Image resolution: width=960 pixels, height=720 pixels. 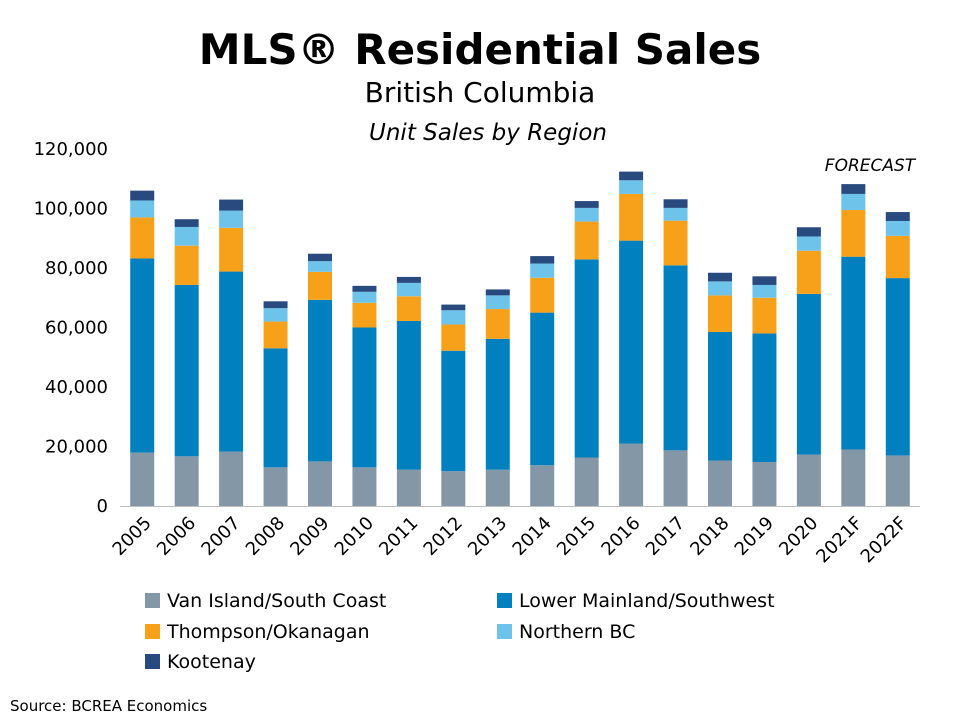 I want to click on chart-title: MLS® Residential Sales, so click(x=480, y=49).